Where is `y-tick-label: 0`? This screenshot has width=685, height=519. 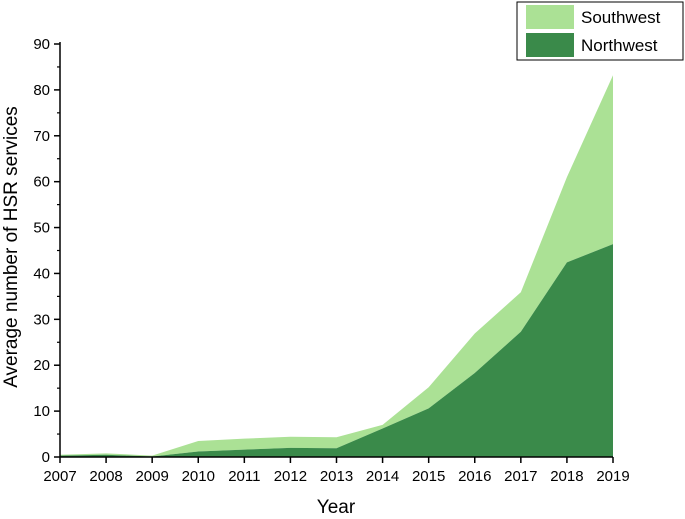
y-tick-label: 0 is located at coordinates (46, 457).